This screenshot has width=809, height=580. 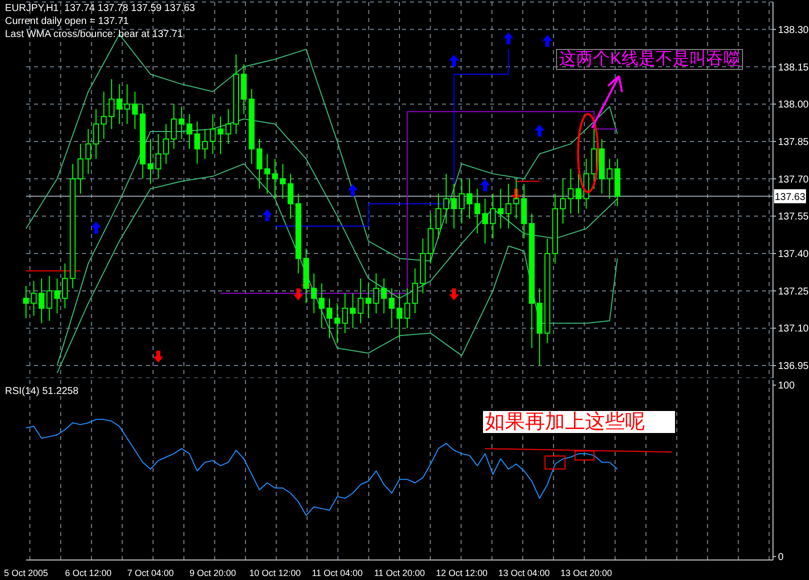 I want to click on x-tick-label: 13 Oct 04:00, so click(x=524, y=573).